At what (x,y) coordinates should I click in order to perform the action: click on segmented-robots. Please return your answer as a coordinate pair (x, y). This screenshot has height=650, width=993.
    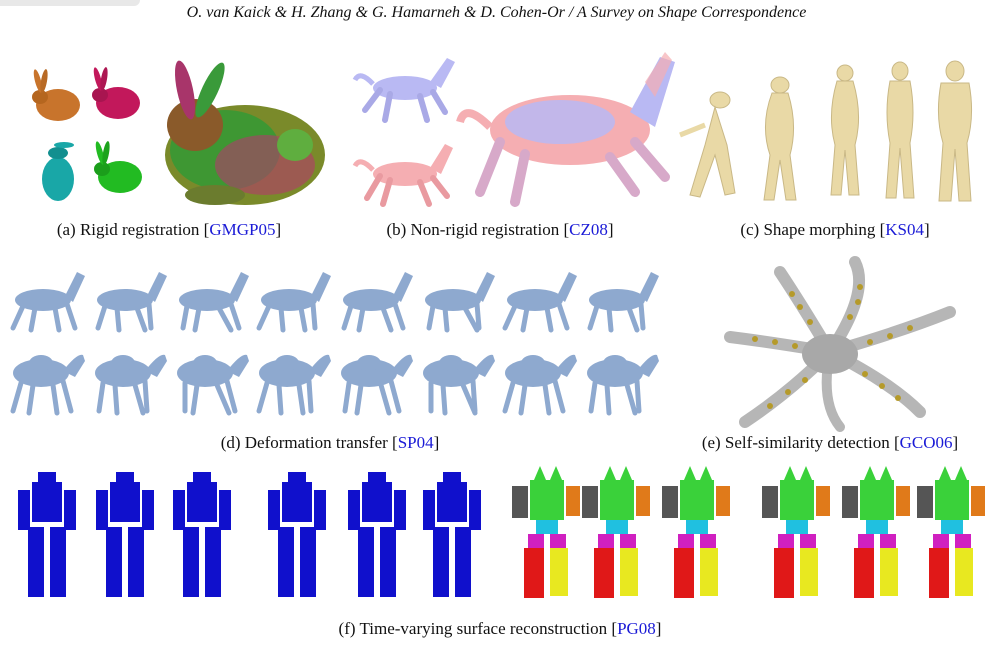
    Looking at the image, I should click on (748, 532).